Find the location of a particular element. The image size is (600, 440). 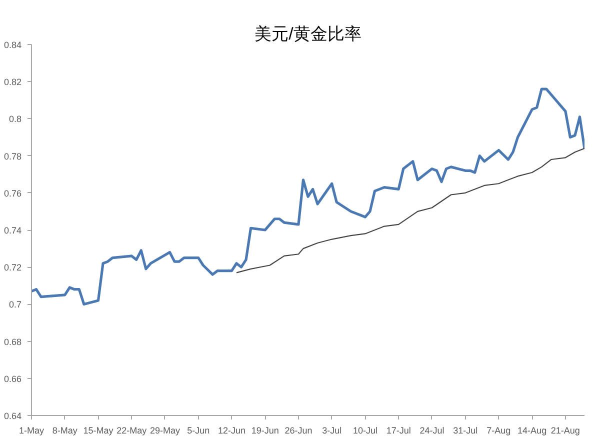

y-tick-label: 0.8 is located at coordinates (15, 119).